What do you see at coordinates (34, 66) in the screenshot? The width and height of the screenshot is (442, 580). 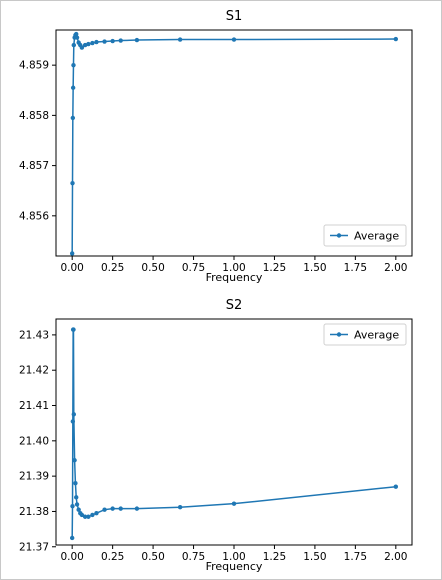 I see `y-tick-label: 4.859` at bounding box center [34, 66].